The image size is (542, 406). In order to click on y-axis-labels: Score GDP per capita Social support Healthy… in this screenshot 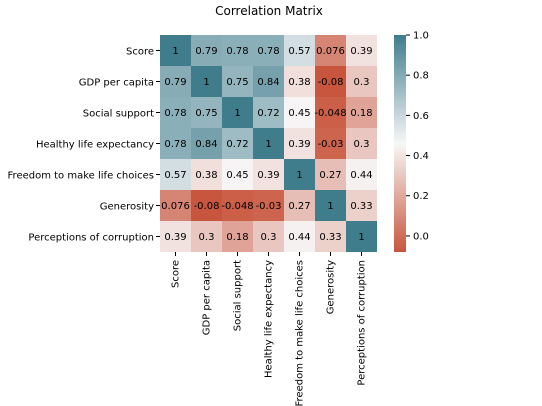, I will do `click(84, 145)`.